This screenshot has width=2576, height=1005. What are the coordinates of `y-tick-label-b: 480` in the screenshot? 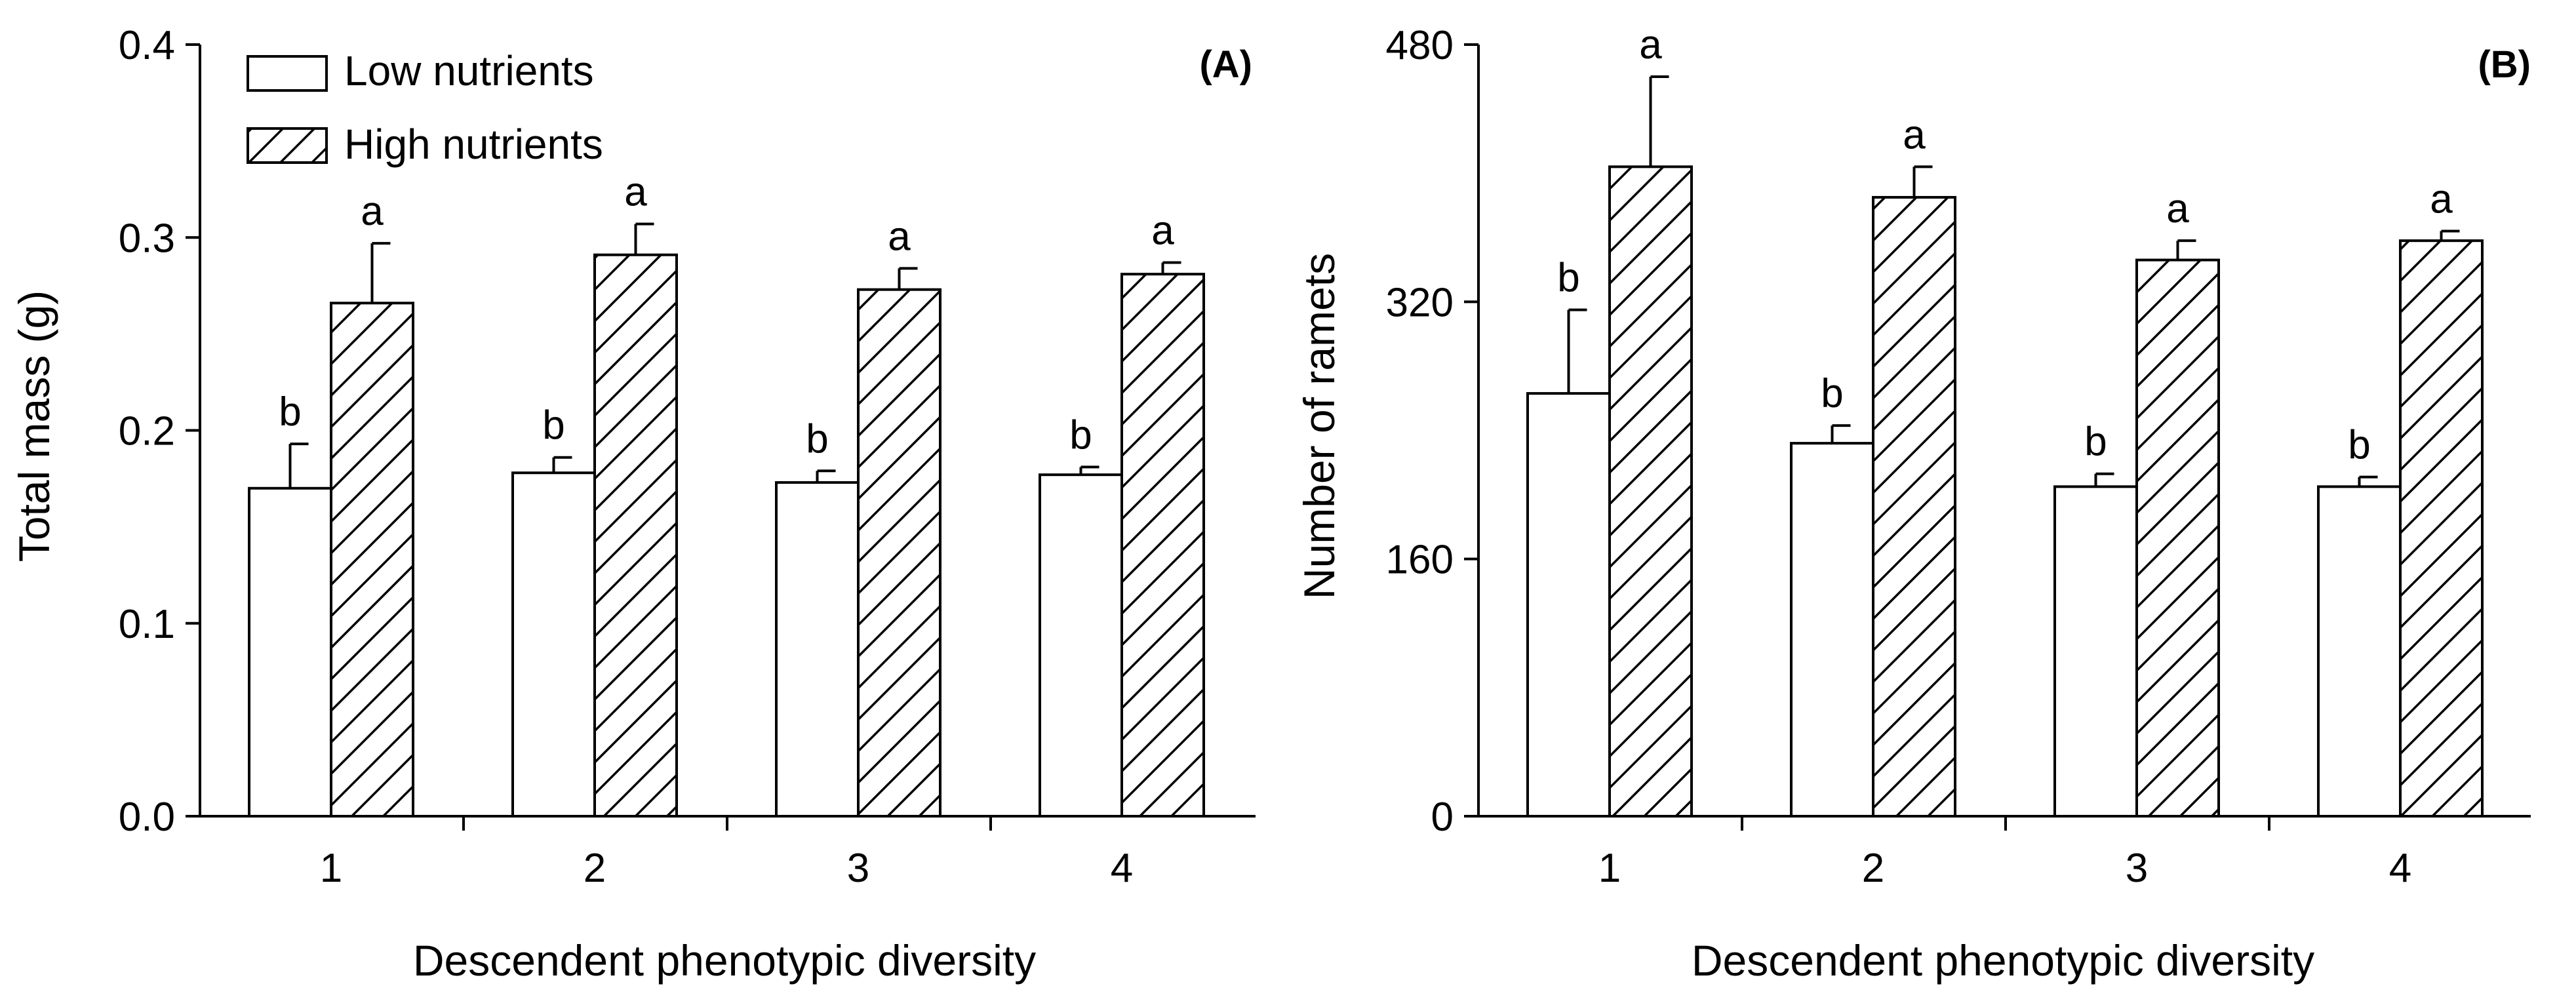 It's located at (1420, 46).